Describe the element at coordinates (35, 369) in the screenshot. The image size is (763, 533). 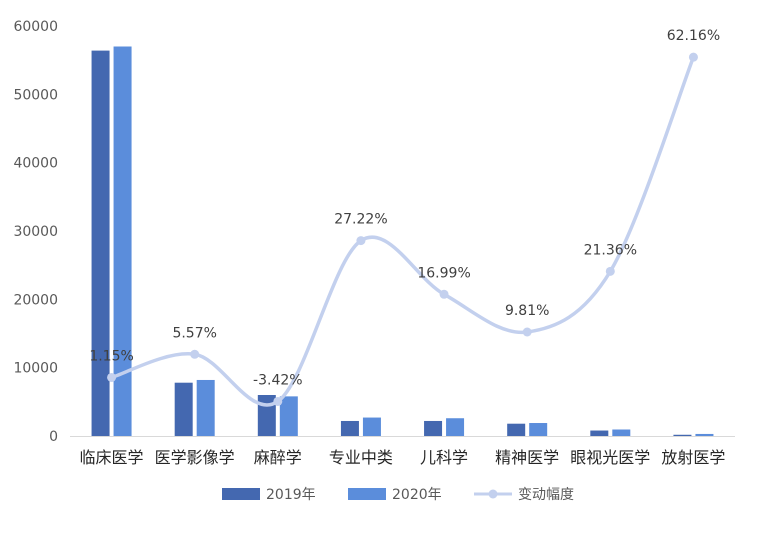
I see `y-tick-label: 10000` at that location.